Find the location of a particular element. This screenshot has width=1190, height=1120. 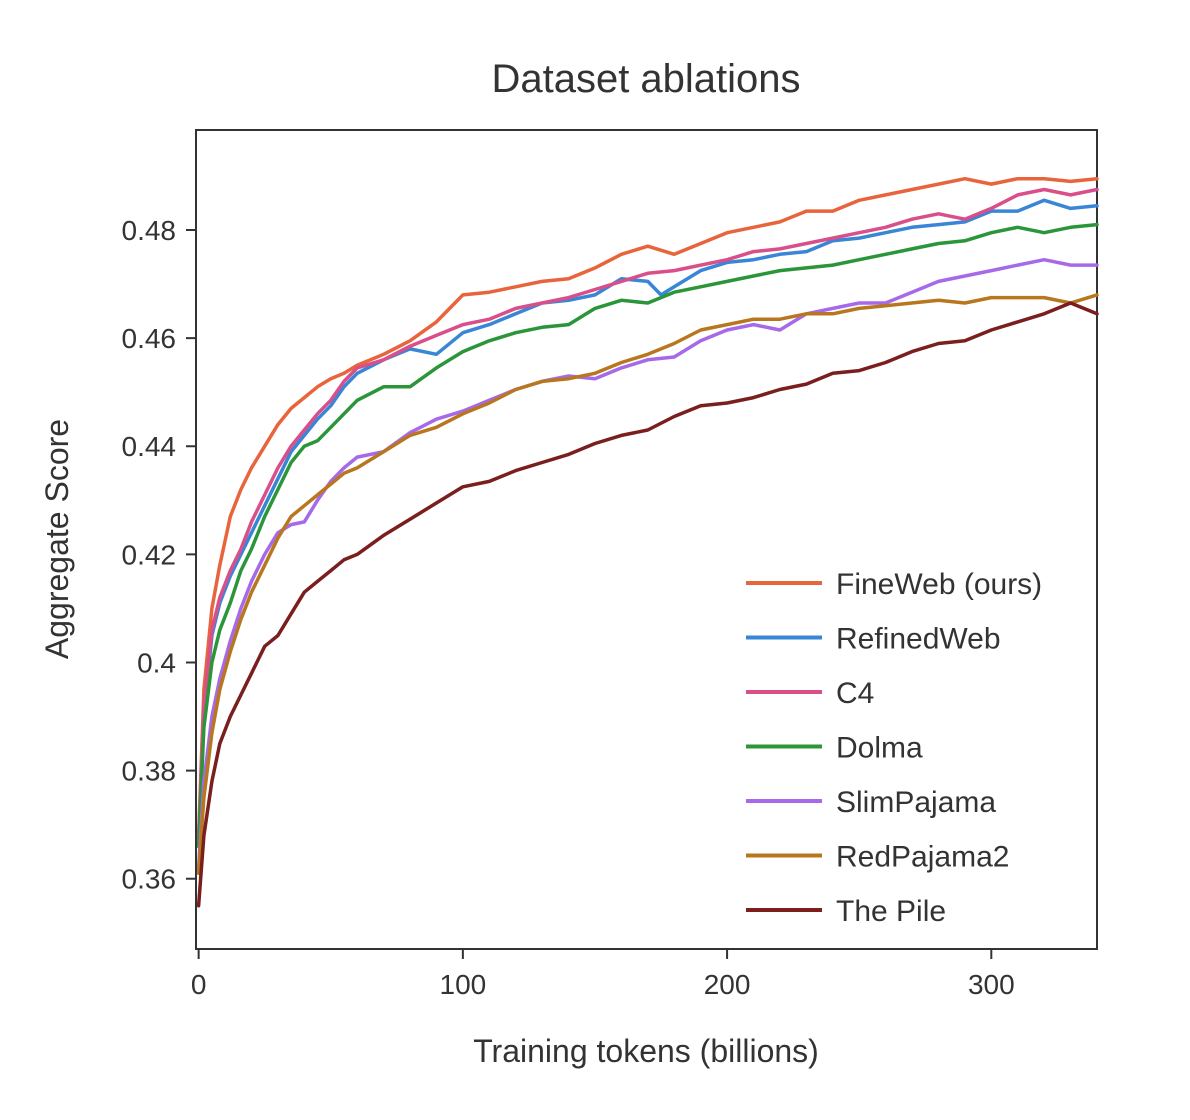

y-axis-label: Aggregate Score is located at coordinates (57, 539).